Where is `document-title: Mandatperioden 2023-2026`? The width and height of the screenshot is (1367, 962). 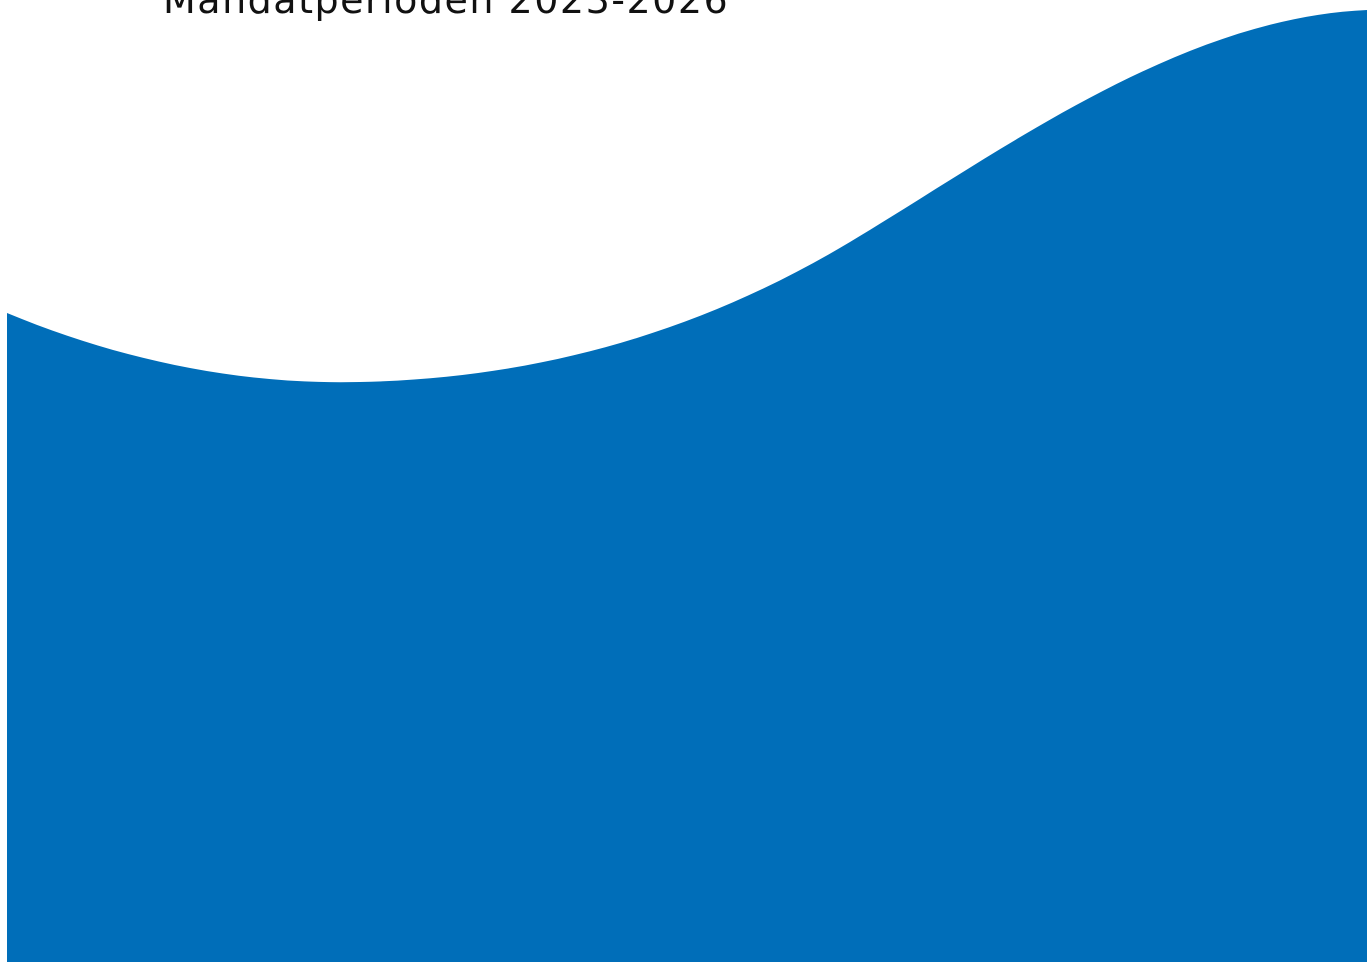
document-title: Mandatperioden 2023-2026 is located at coordinates (446, 11).